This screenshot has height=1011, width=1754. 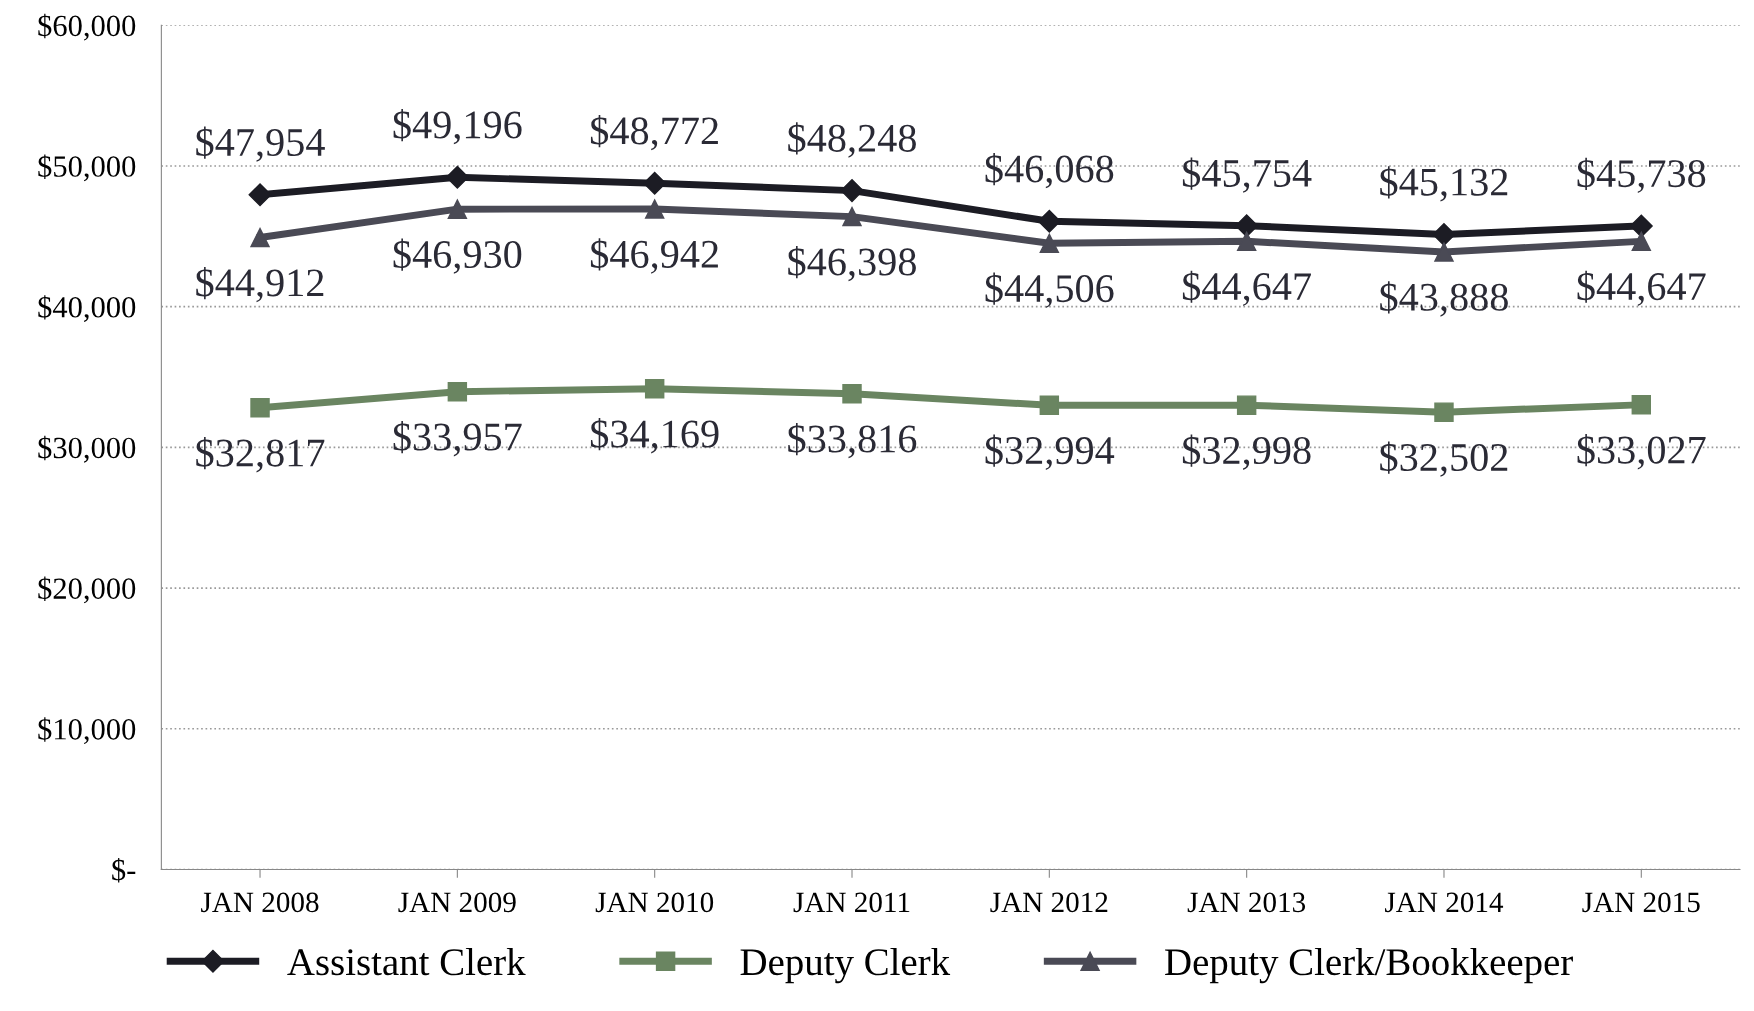 I want to click on y-tick-label: $30,000, so click(x=87, y=449).